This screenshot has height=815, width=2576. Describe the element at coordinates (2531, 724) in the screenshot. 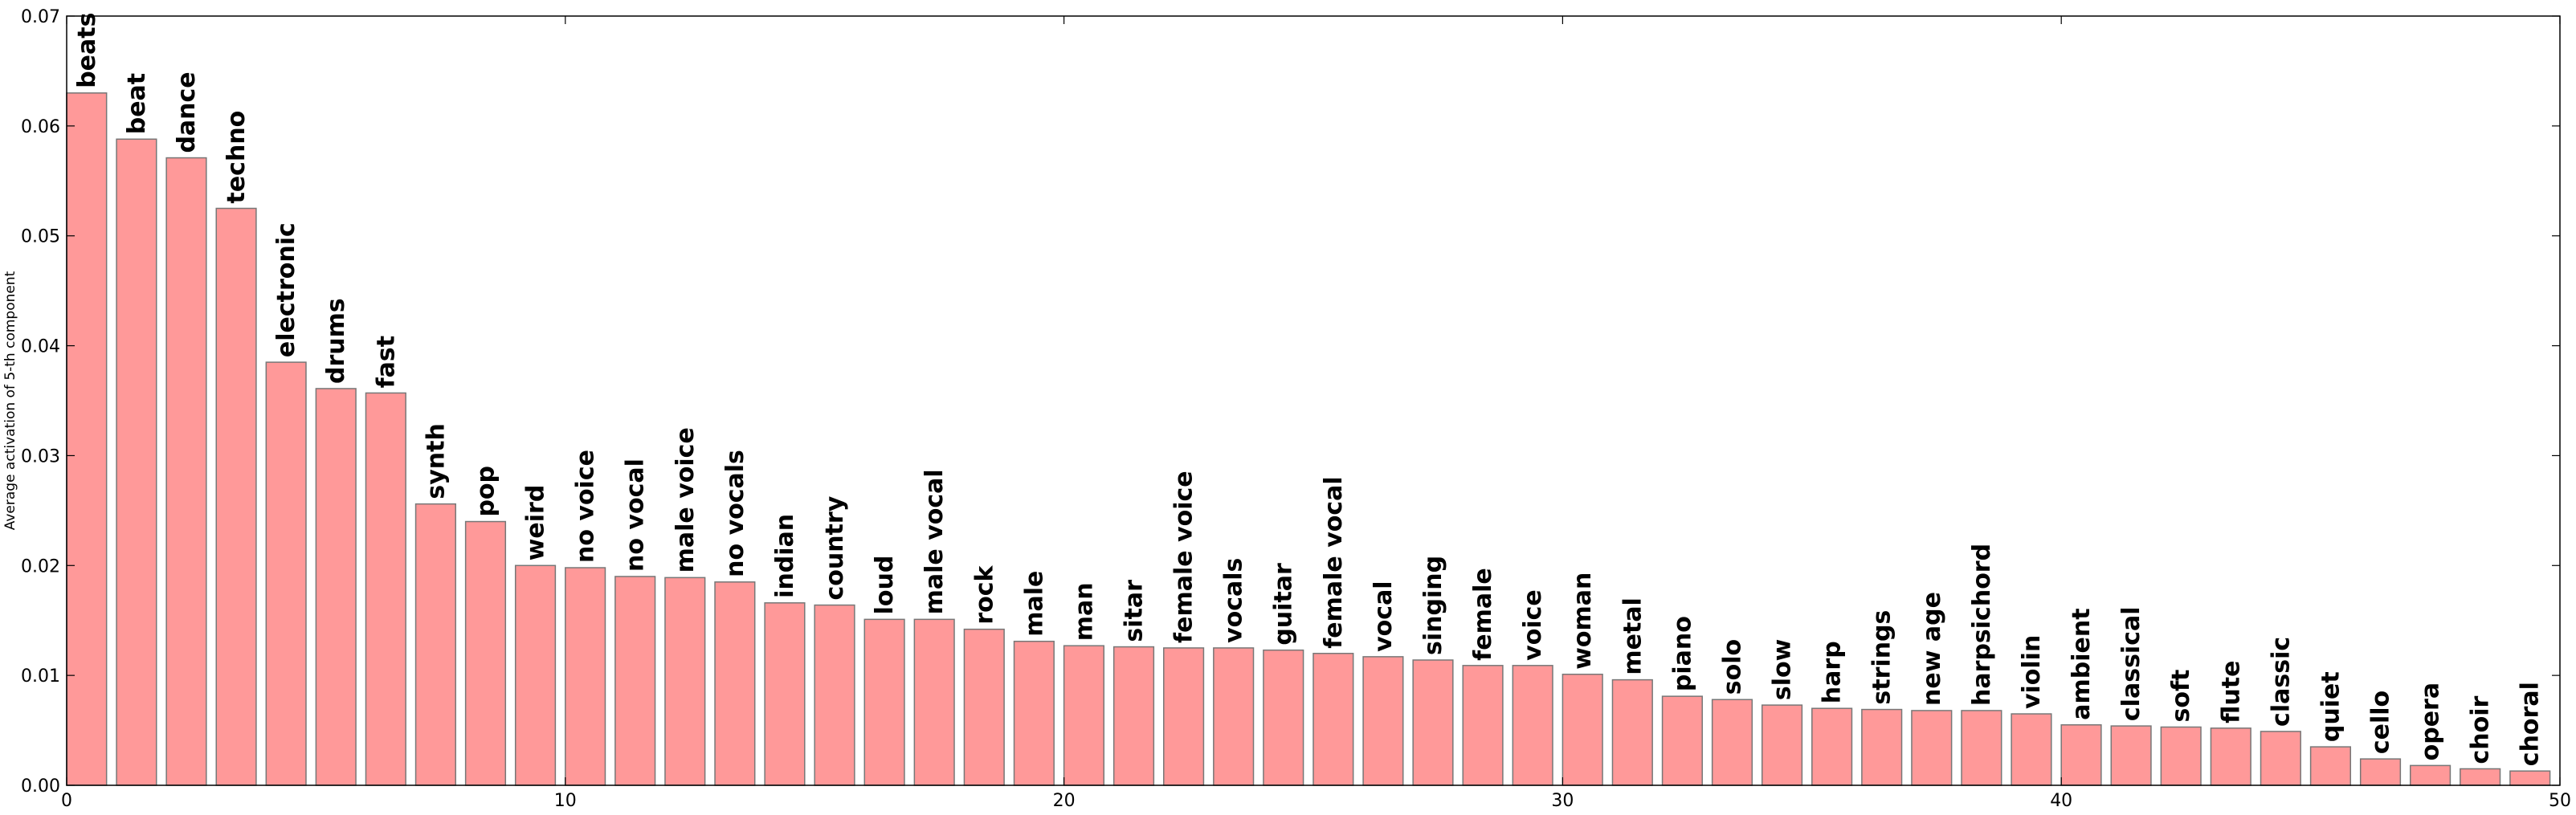

I see `bar-label: choral` at that location.